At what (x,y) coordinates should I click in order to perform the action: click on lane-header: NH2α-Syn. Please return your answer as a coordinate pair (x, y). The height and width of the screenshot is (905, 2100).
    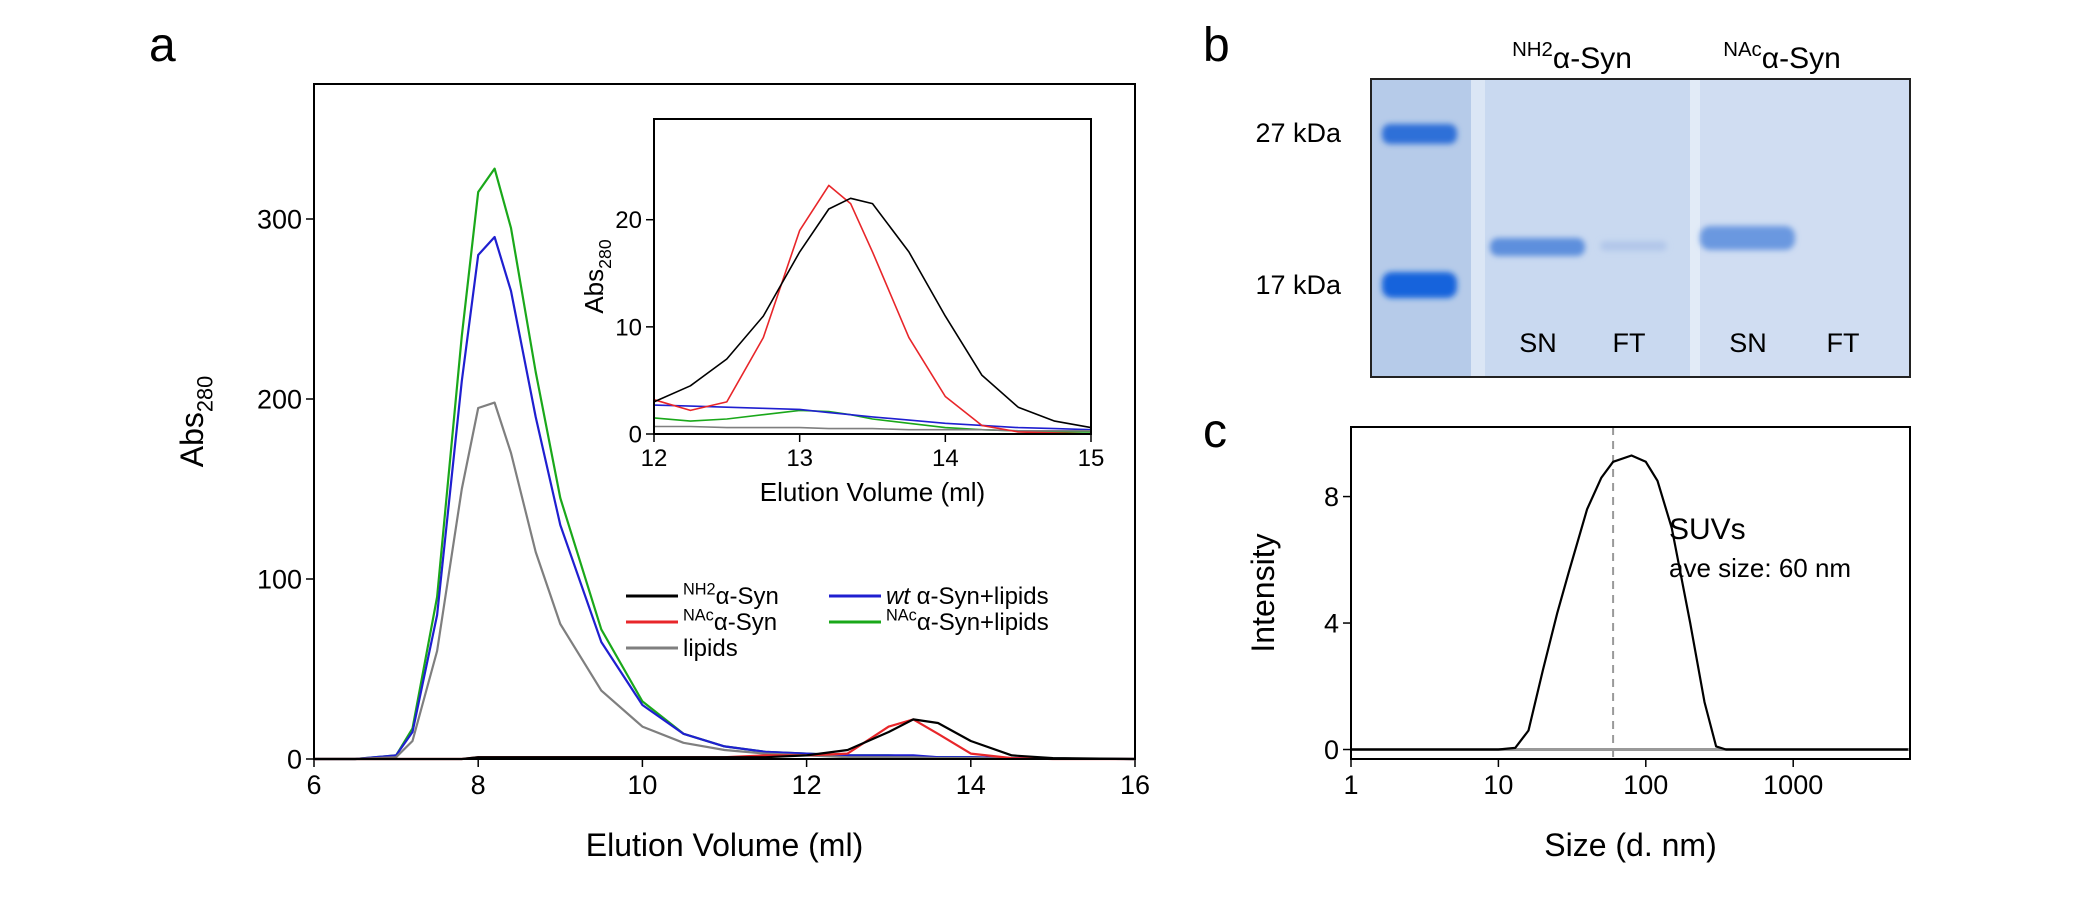
    Looking at the image, I should click on (1572, 57).